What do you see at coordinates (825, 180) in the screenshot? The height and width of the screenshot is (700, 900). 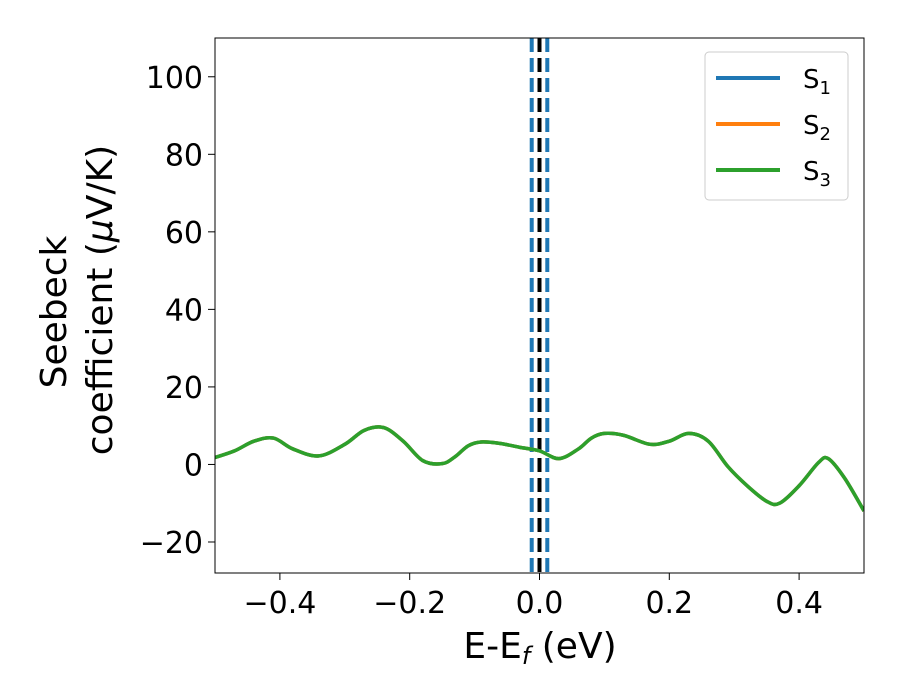 I see `legend-label-subscript: 3` at bounding box center [825, 180].